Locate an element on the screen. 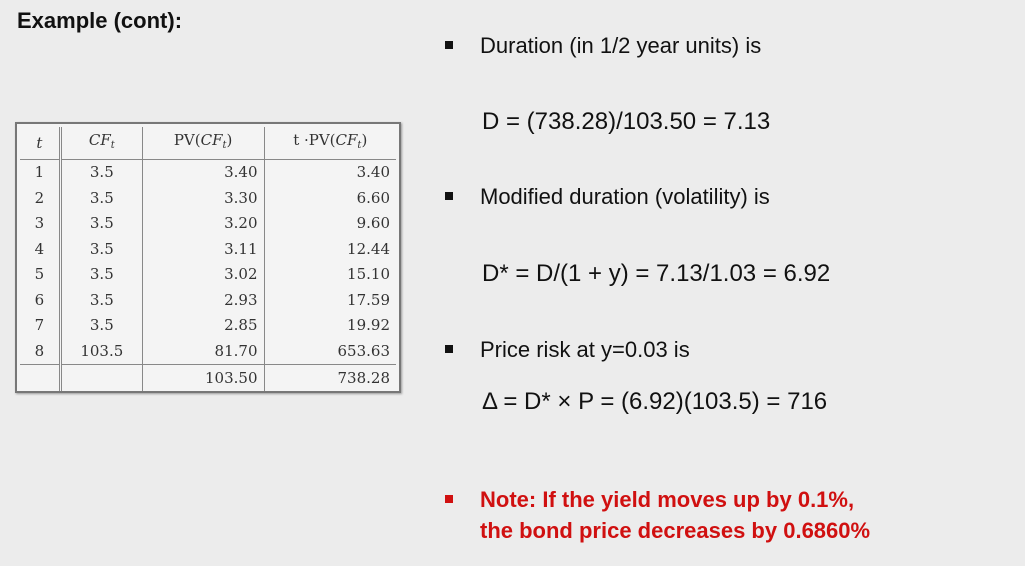 This screenshot has height=566, width=1025. cell-pv: 3.02 is located at coordinates (202, 275).